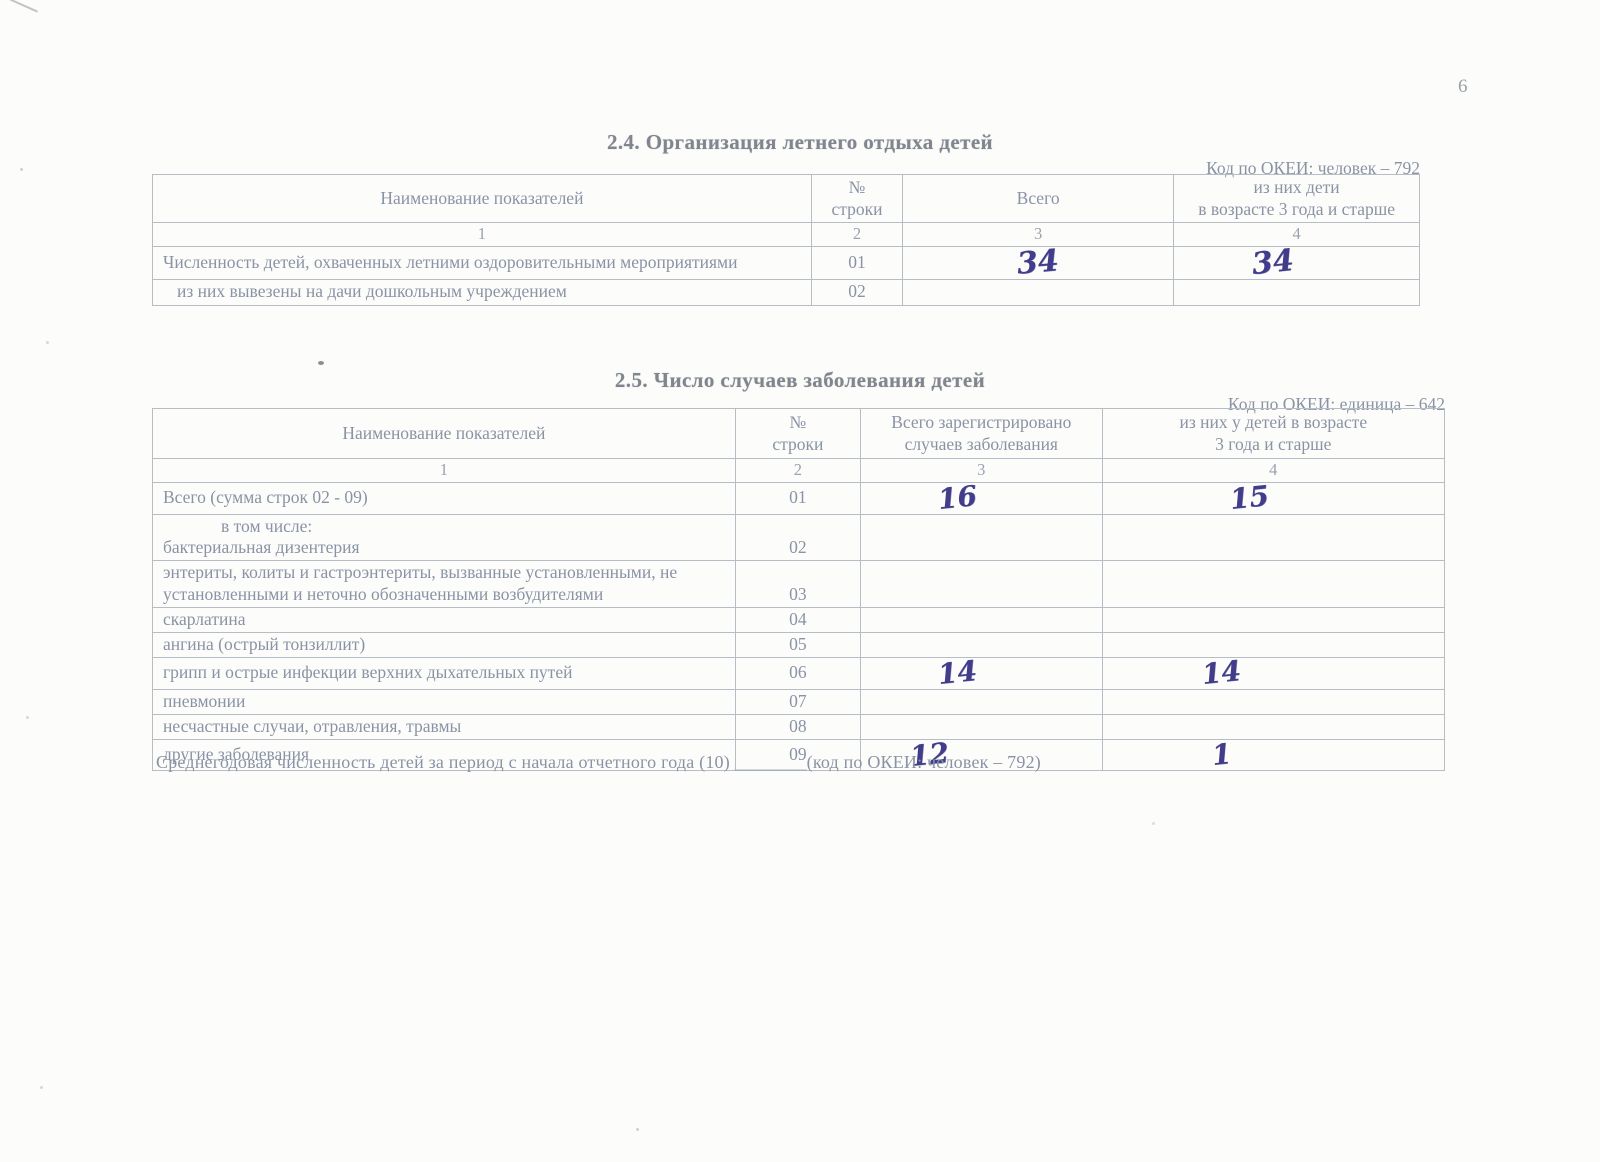 The image size is (1600, 1162). I want to click on row-line-number: 05, so click(798, 644).